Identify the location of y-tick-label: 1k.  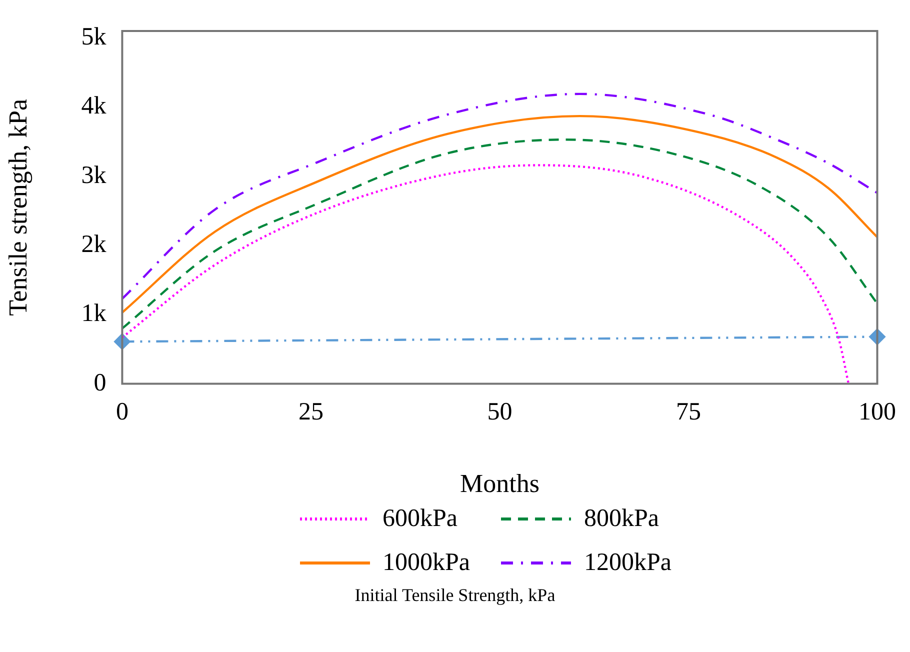
(94, 314).